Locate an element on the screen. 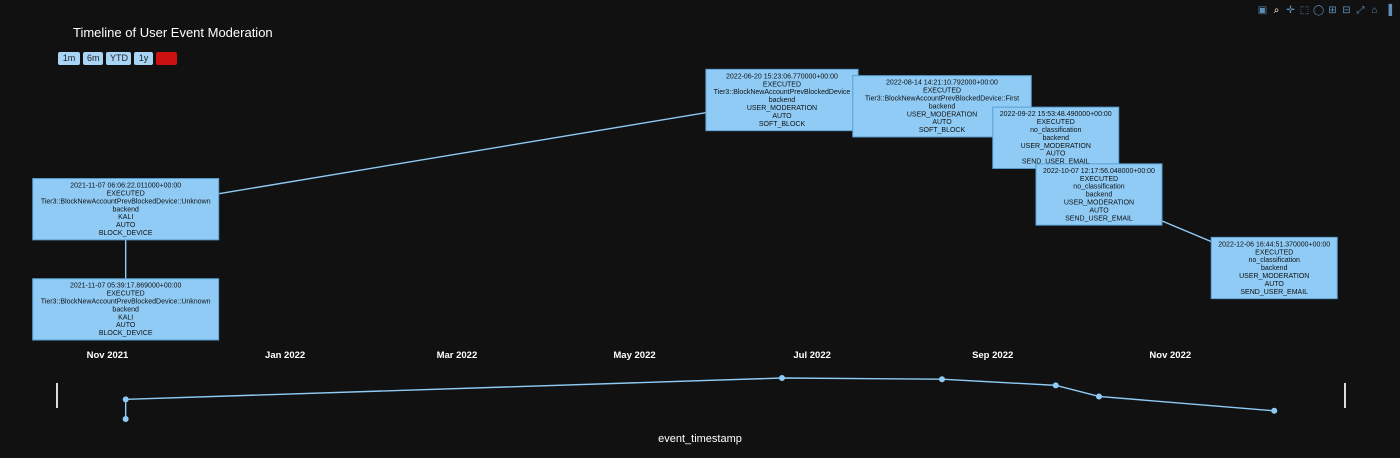 The width and height of the screenshot is (1400, 458). annotation-line: 2022-08-14 14:21:10.792000+00:00 is located at coordinates (942, 83).